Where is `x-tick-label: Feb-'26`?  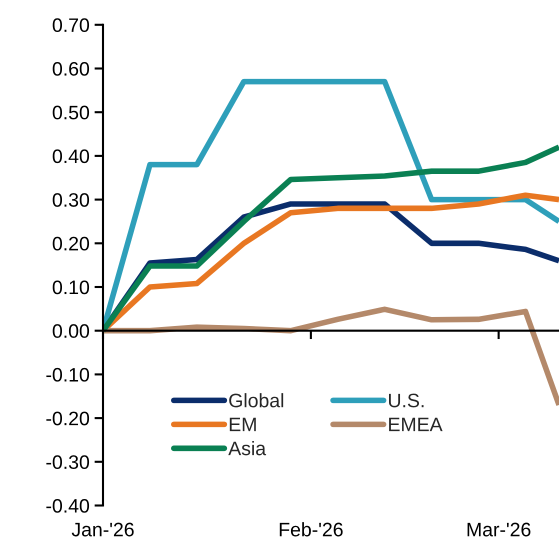
x-tick-label: Feb-'26 is located at coordinates (311, 529).